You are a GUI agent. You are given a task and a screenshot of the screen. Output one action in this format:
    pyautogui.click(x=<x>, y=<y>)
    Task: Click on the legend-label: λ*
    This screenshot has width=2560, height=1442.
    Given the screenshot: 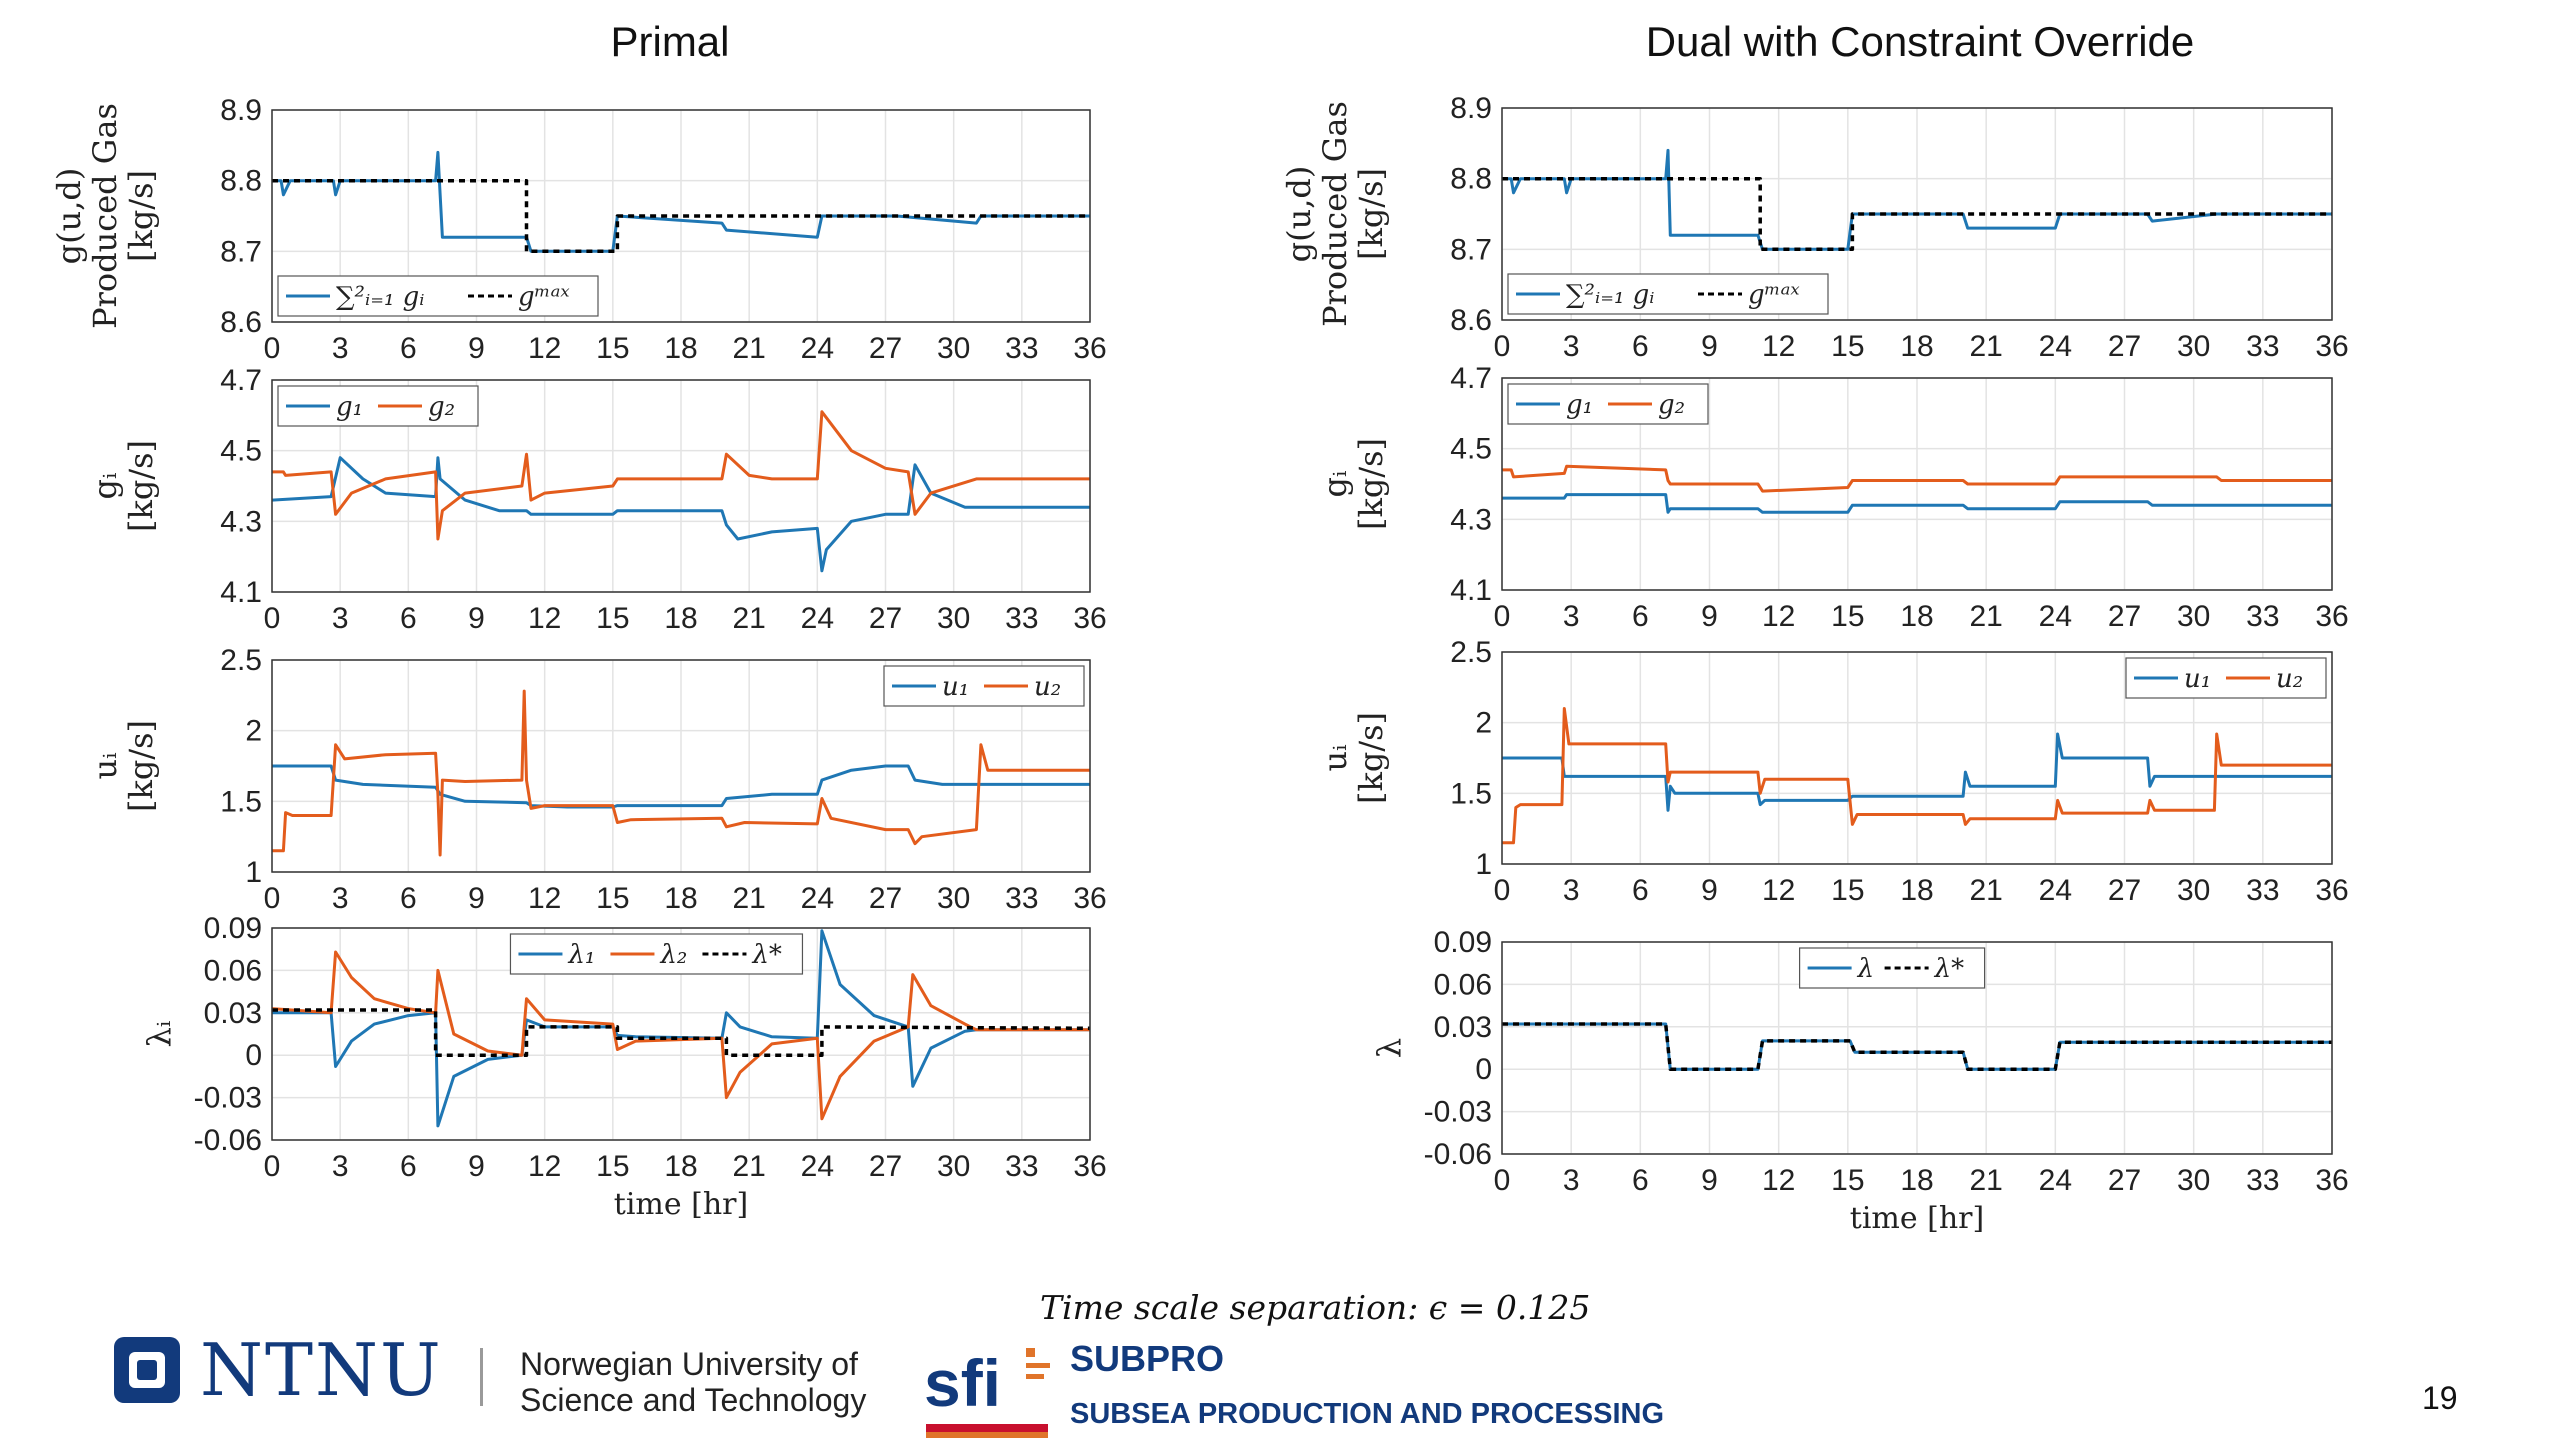 What is the action you would take?
    pyautogui.click(x=766, y=955)
    